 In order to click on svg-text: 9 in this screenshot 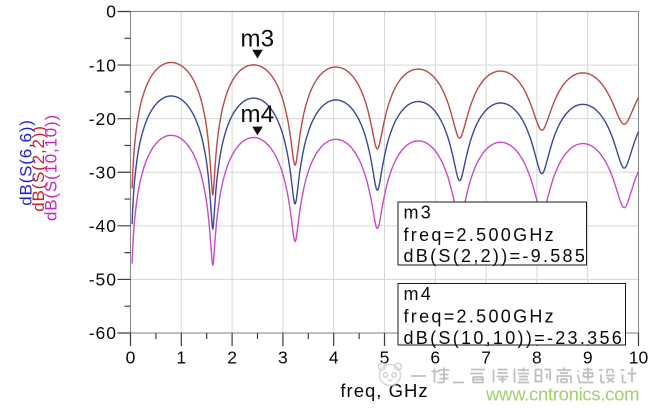, I will do `click(588, 358)`.